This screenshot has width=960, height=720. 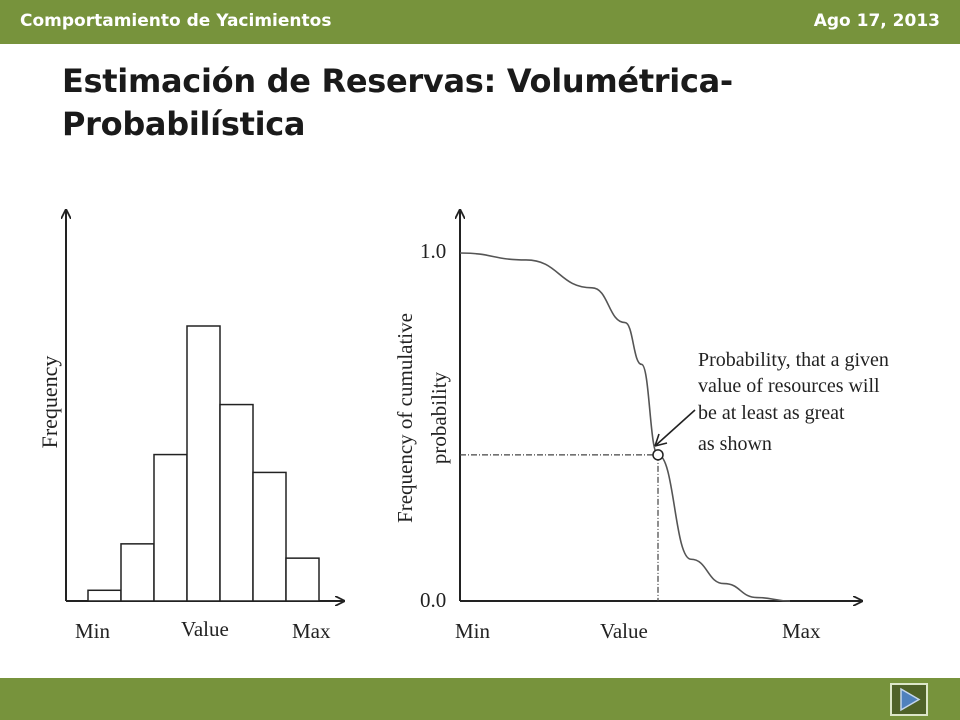 What do you see at coordinates (789, 386) in the screenshot?
I see `annotation-line-2: value of resources will` at bounding box center [789, 386].